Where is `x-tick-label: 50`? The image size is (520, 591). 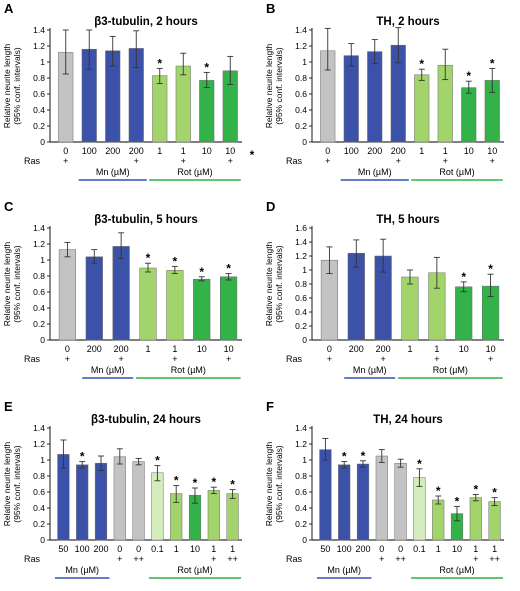 x-tick-label: 50 is located at coordinates (63, 549).